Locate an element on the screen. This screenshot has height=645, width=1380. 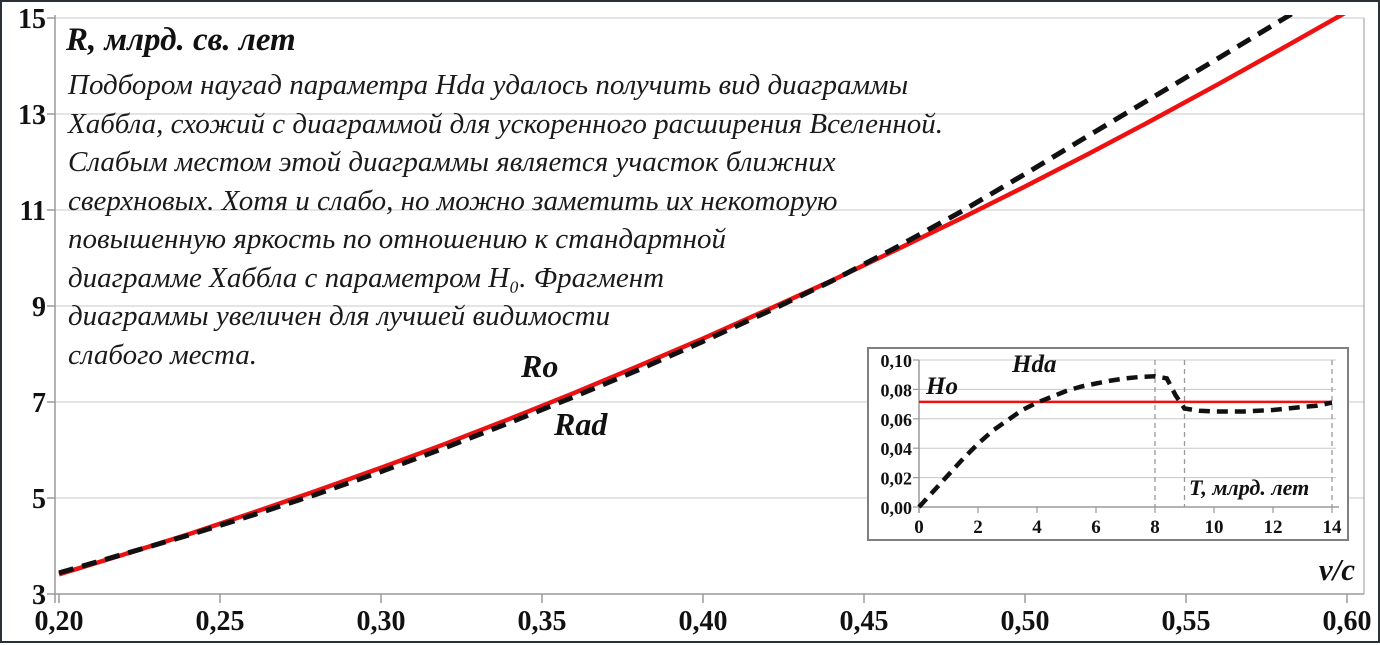
inset-x-tick-label: 12 is located at coordinates (1273, 527).